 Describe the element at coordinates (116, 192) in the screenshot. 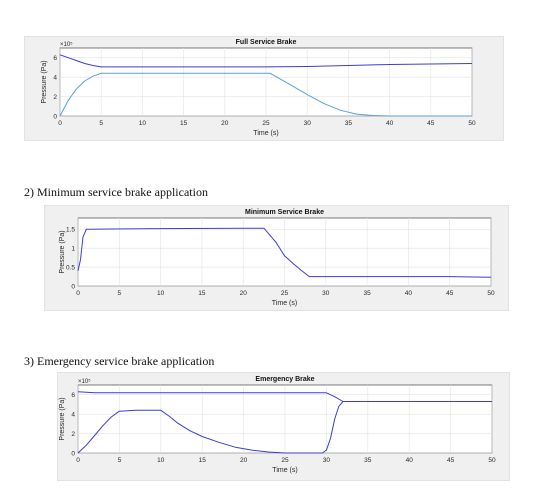

I see `heading-minimum-service: 2) Minimum service brake application` at that location.